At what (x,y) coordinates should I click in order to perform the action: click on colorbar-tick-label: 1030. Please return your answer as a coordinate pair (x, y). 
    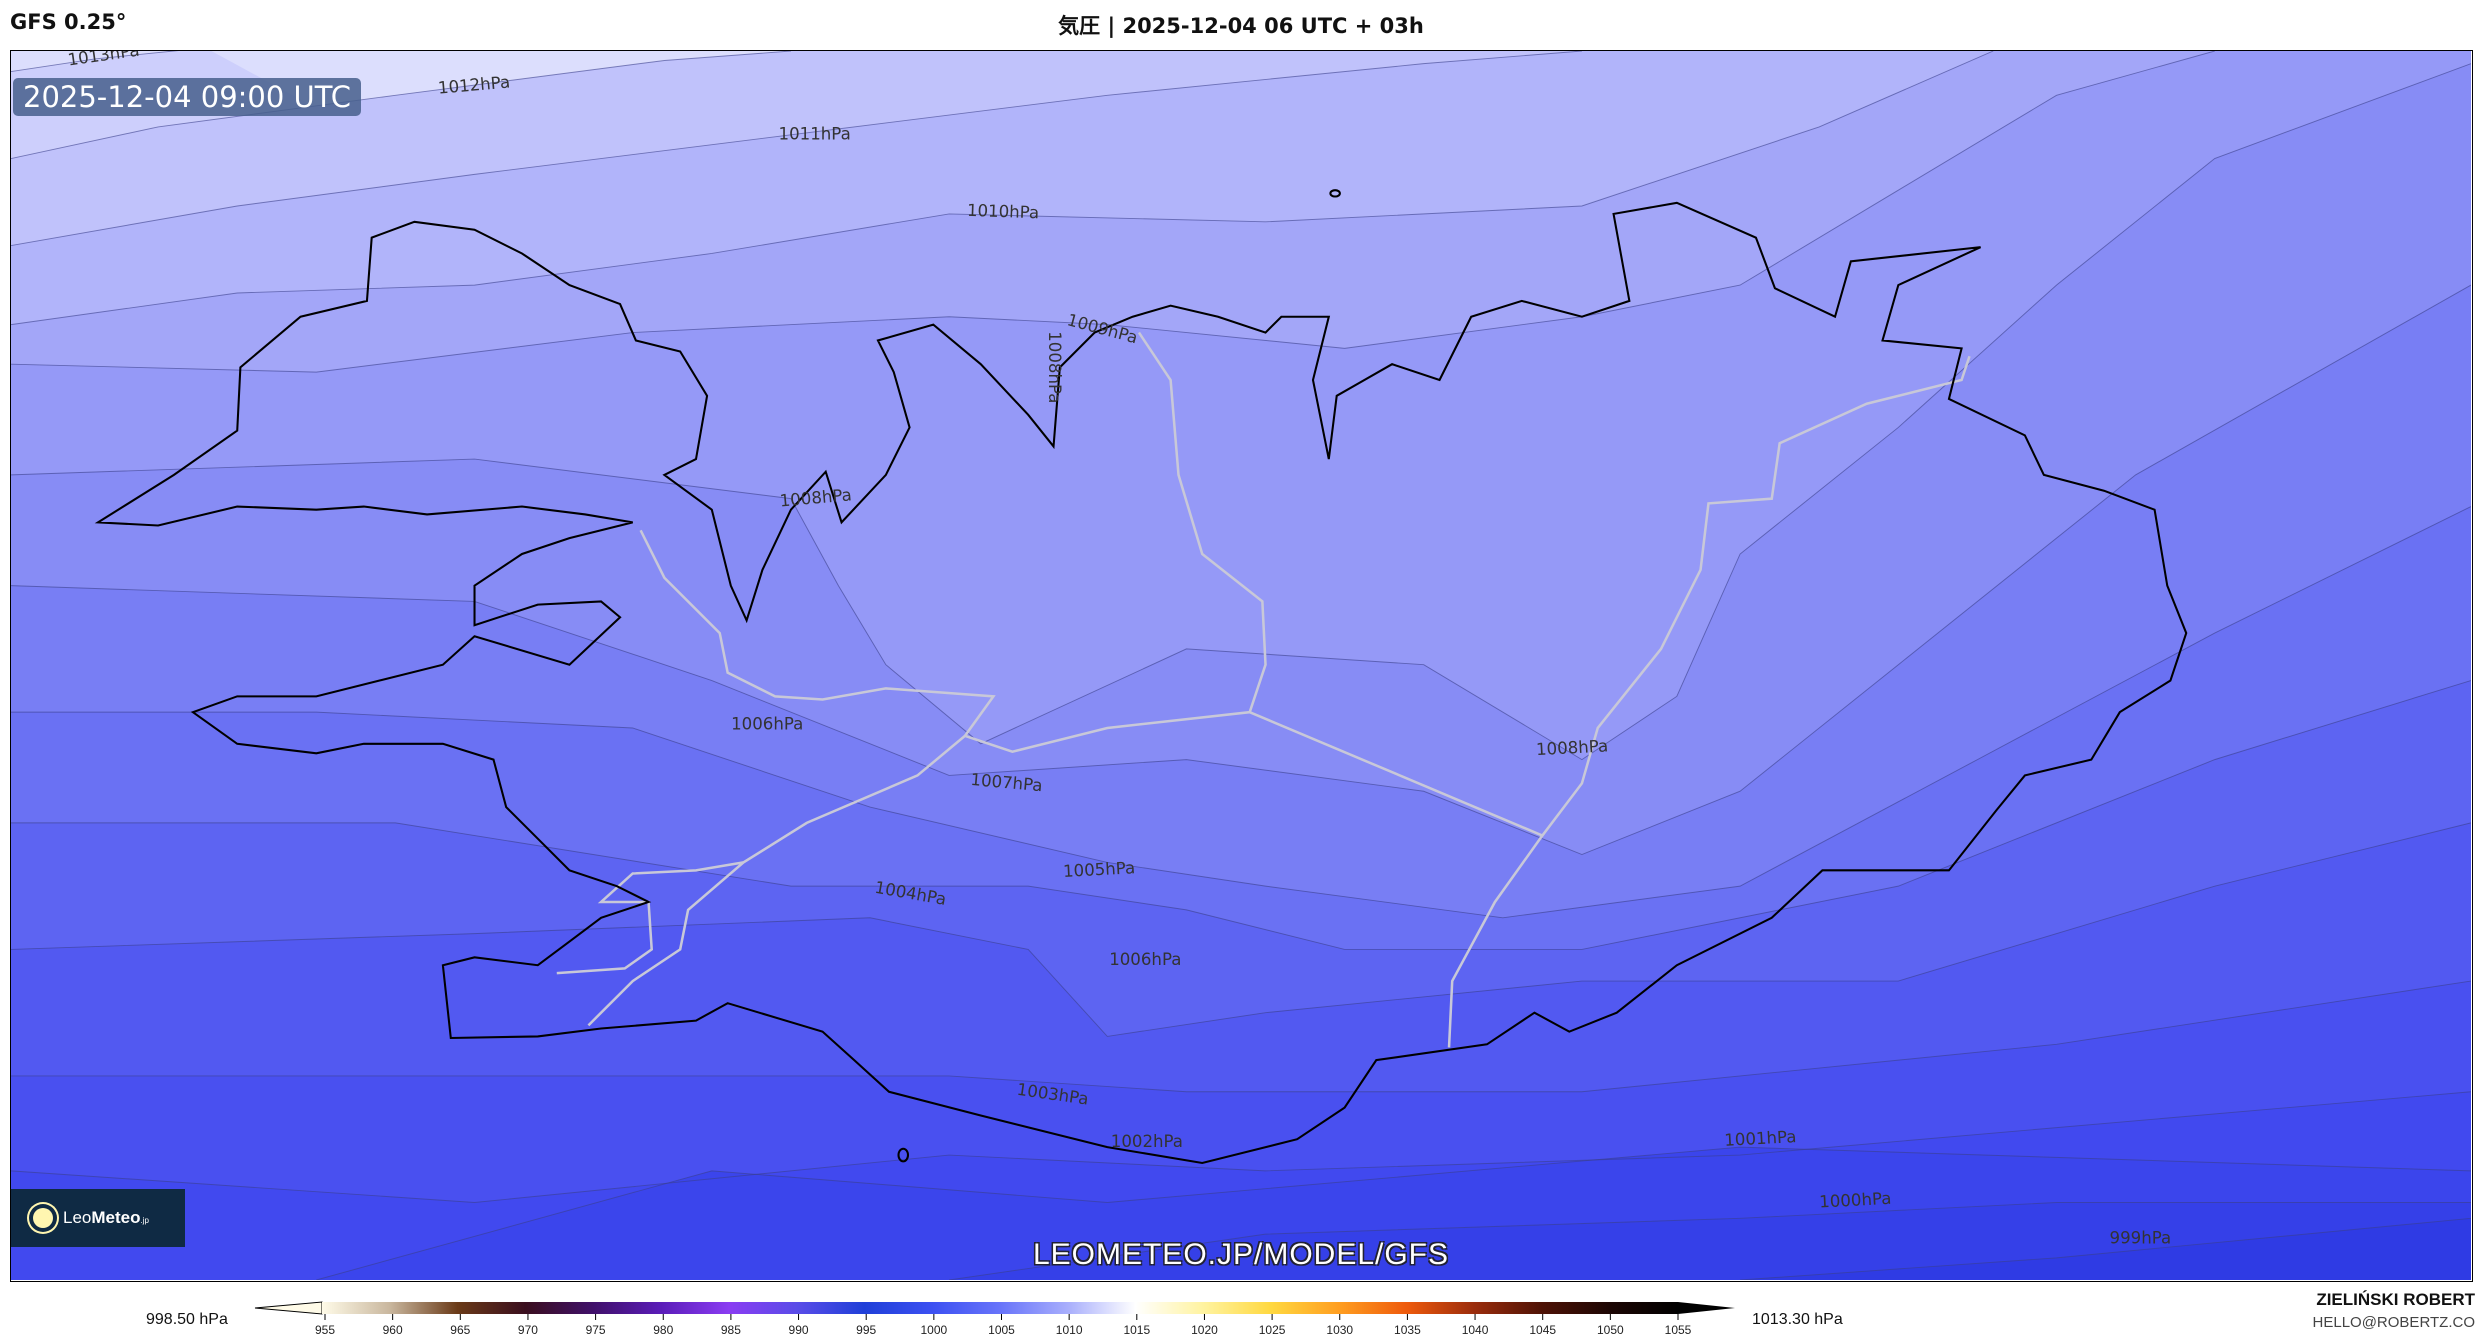
    Looking at the image, I should click on (1339, 1330).